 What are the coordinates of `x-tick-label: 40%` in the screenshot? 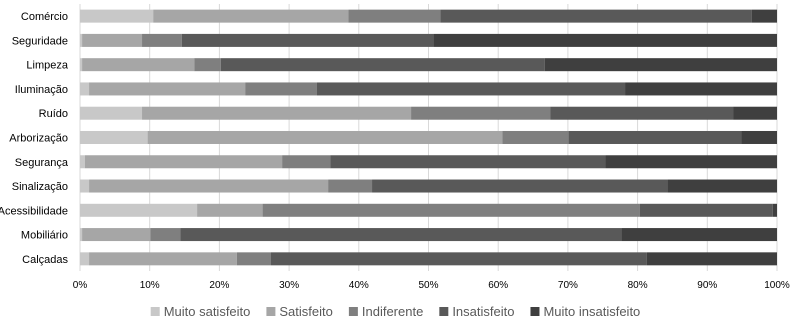 It's located at (359, 285).